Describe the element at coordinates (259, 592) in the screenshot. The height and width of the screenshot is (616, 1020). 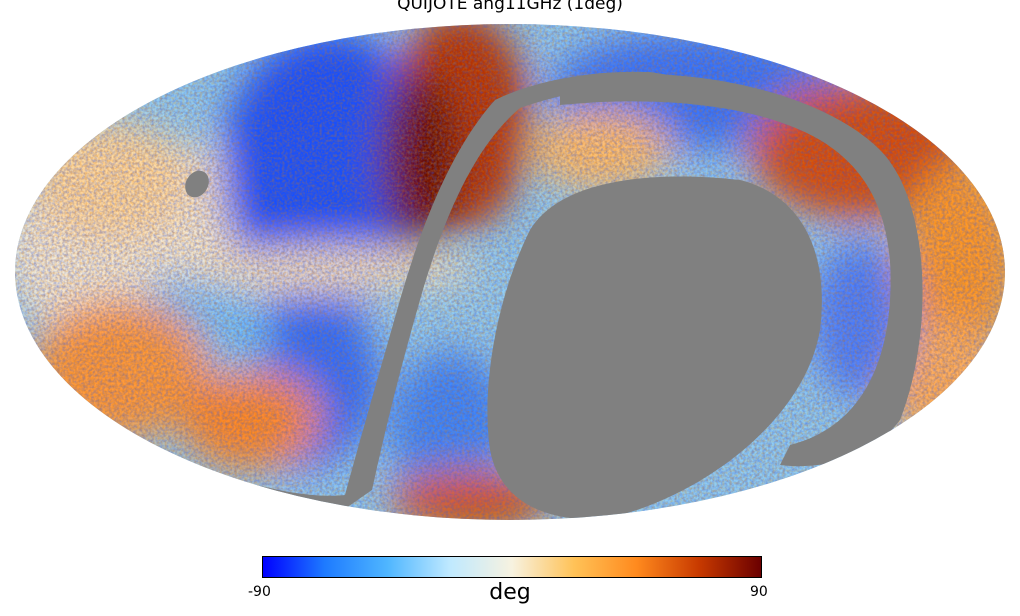
I see `colorbar-min-label: -90` at that location.